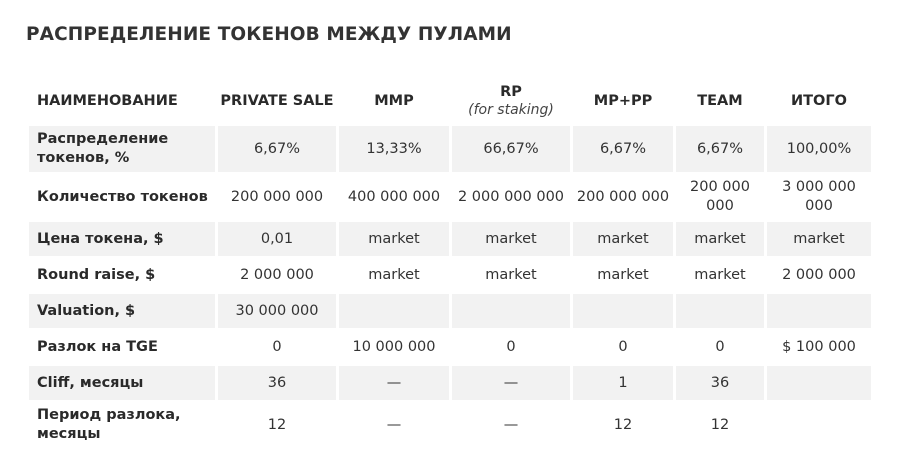 This screenshot has height=458, width=908. What do you see at coordinates (720, 149) in the screenshot?
I see `cell-team: 6,67%` at bounding box center [720, 149].